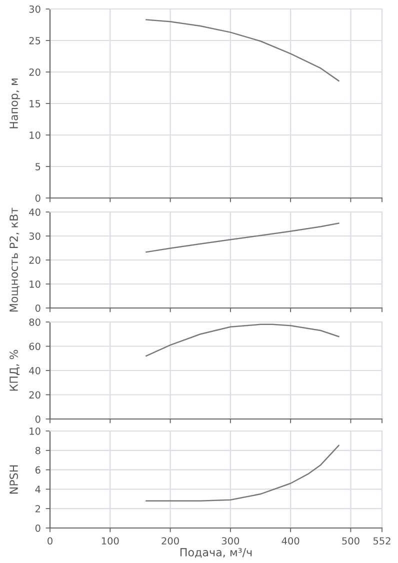 The image size is (398, 563). I want to click on y-axis-title: NPSH, so click(14, 479).